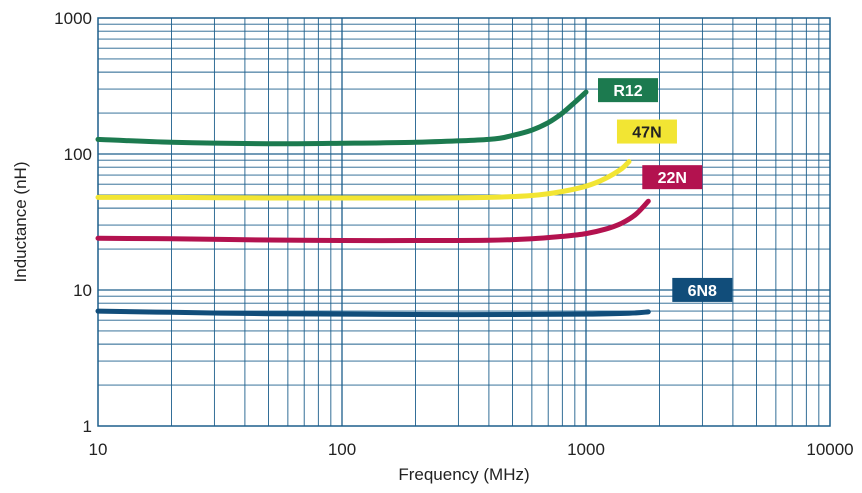 This screenshot has width=862, height=493. What do you see at coordinates (586, 449) in the screenshot?
I see `x-tick-label: 1000` at bounding box center [586, 449].